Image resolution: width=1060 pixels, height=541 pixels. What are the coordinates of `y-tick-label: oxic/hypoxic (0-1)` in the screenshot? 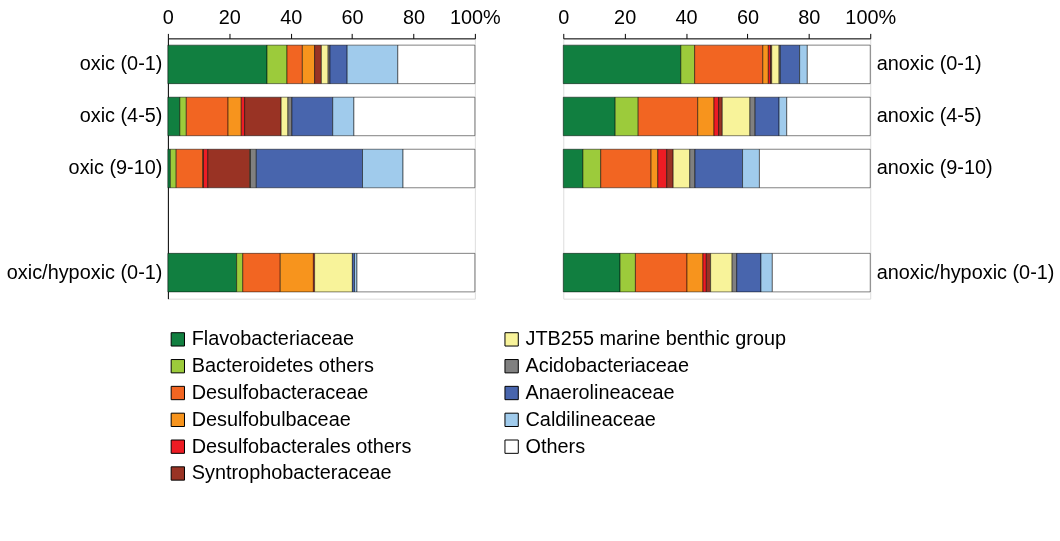 It's located at (84, 271).